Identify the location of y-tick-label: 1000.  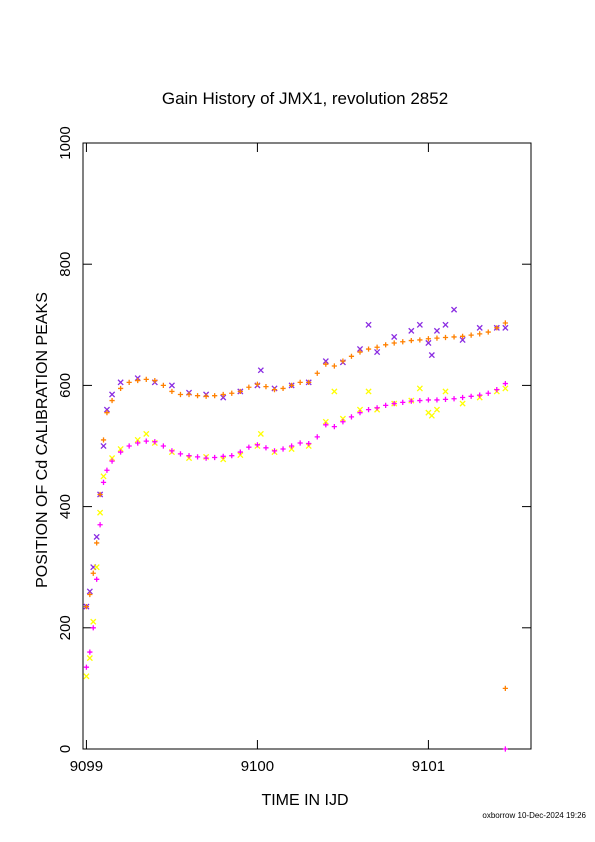
(65, 142).